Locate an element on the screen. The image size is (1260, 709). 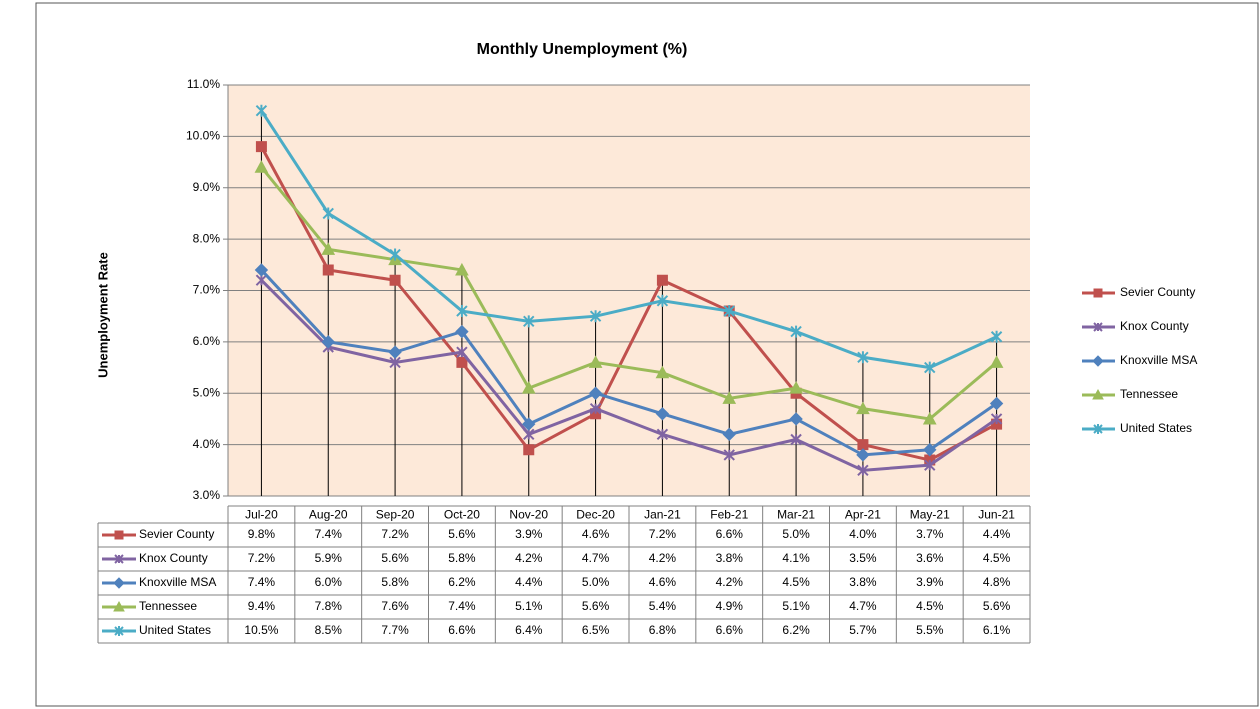
table-cell: 7.7% is located at coordinates (395, 630).